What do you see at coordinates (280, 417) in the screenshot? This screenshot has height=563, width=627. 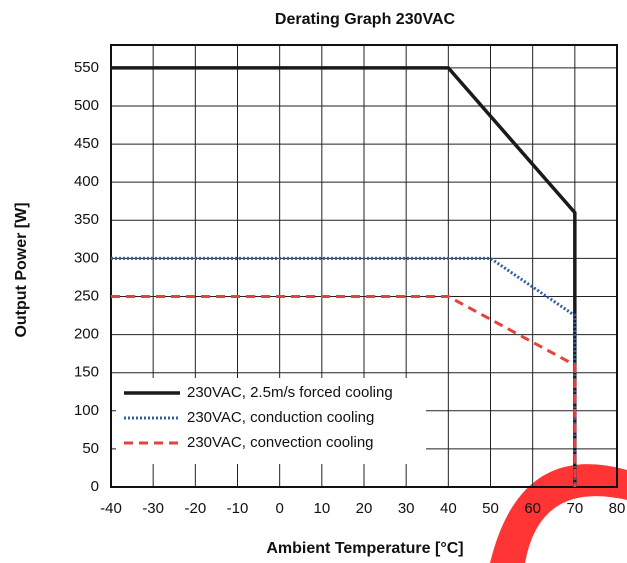 I see `legend-label: 230VAC, conduction cooling` at bounding box center [280, 417].